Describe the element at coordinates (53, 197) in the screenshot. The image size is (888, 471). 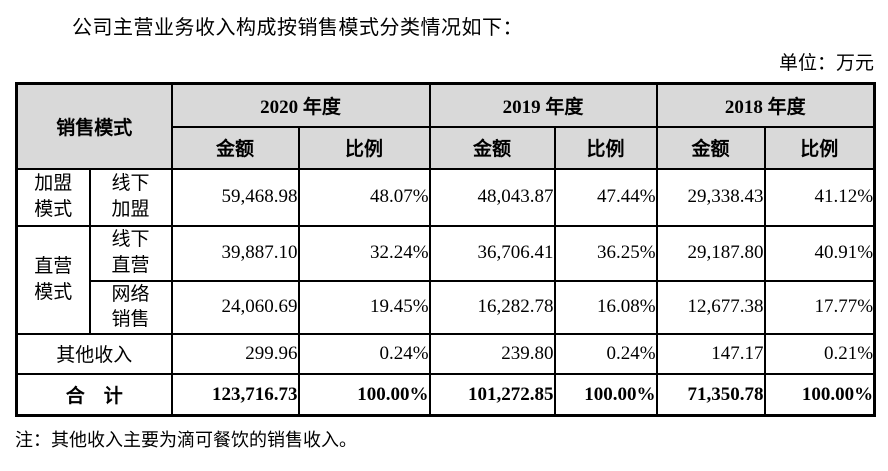
I see `group-cell-franchise: 加盟 模式` at that location.